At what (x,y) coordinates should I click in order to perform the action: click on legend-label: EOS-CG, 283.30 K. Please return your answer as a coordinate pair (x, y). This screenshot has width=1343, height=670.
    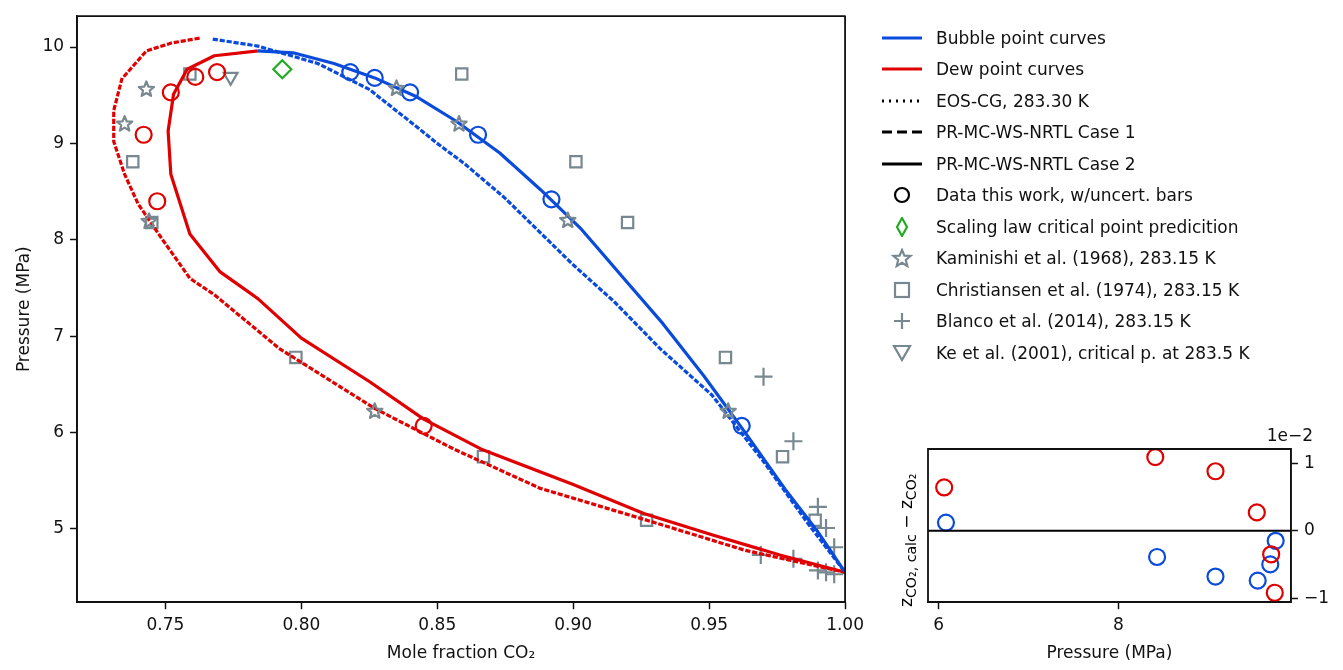
    Looking at the image, I should click on (1012, 100).